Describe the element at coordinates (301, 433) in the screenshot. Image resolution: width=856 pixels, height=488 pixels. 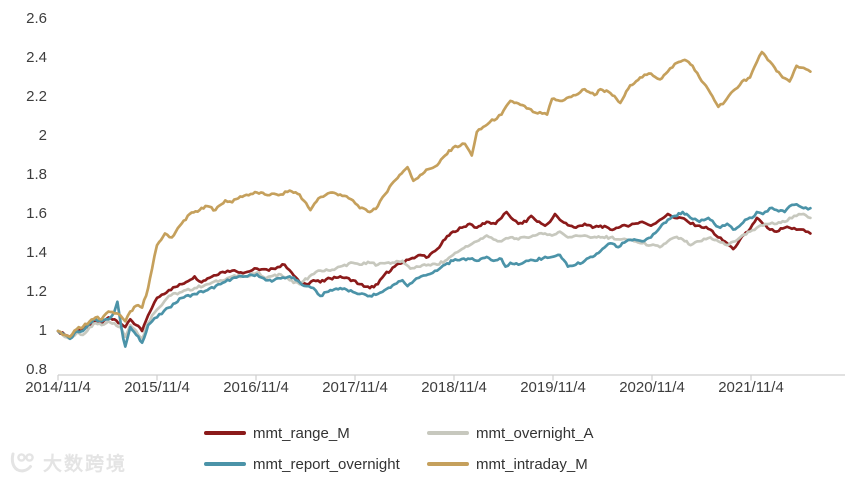
I see `legend-label: mmt_range_M` at that location.